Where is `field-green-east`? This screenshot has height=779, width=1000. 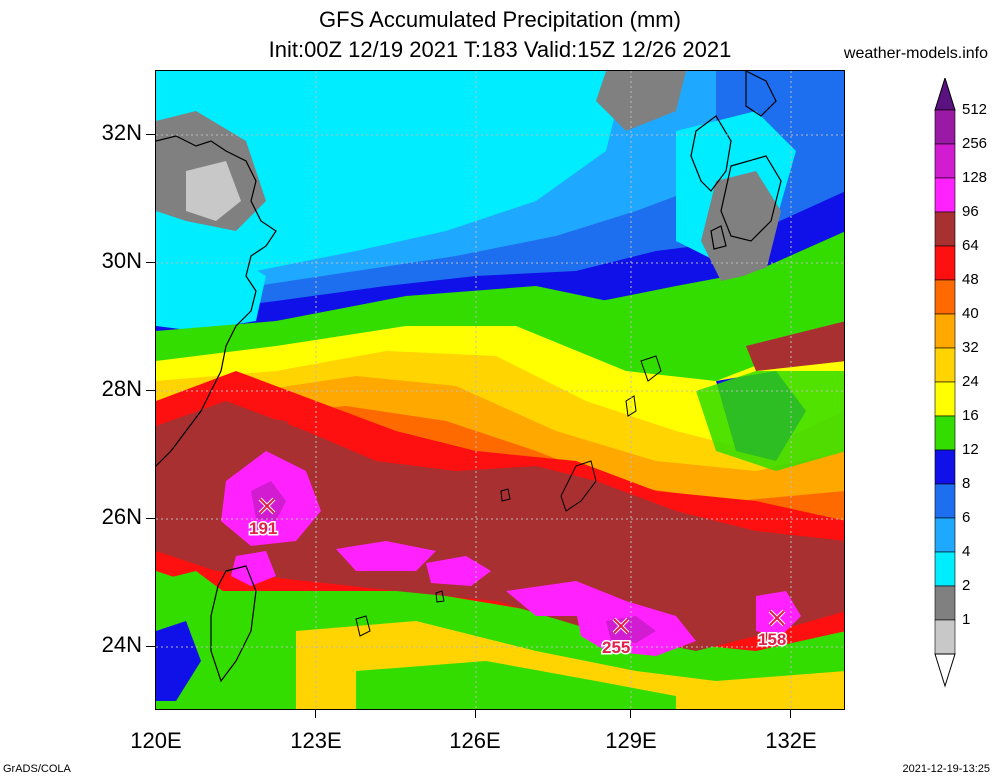
field-green-east is located at coordinates (770, 421).